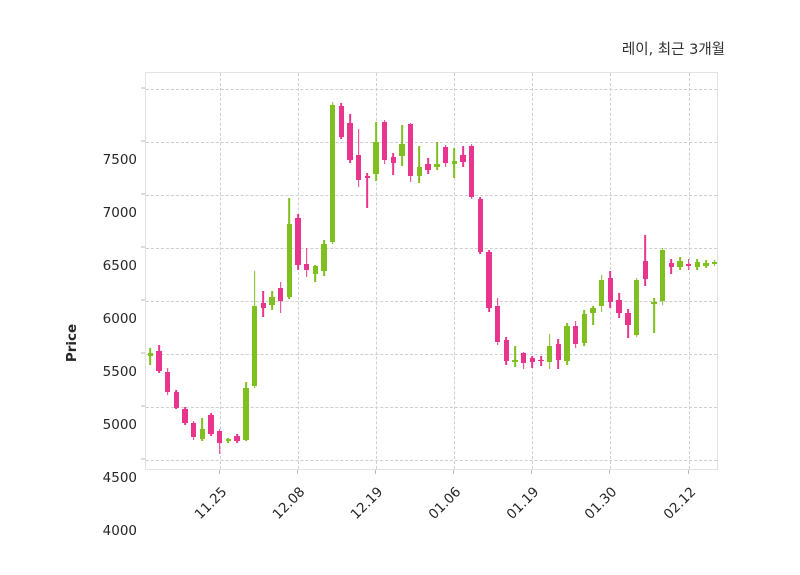 The height and width of the screenshot is (575, 800). I want to click on x-tick-label: 01.06, so click(445, 503).